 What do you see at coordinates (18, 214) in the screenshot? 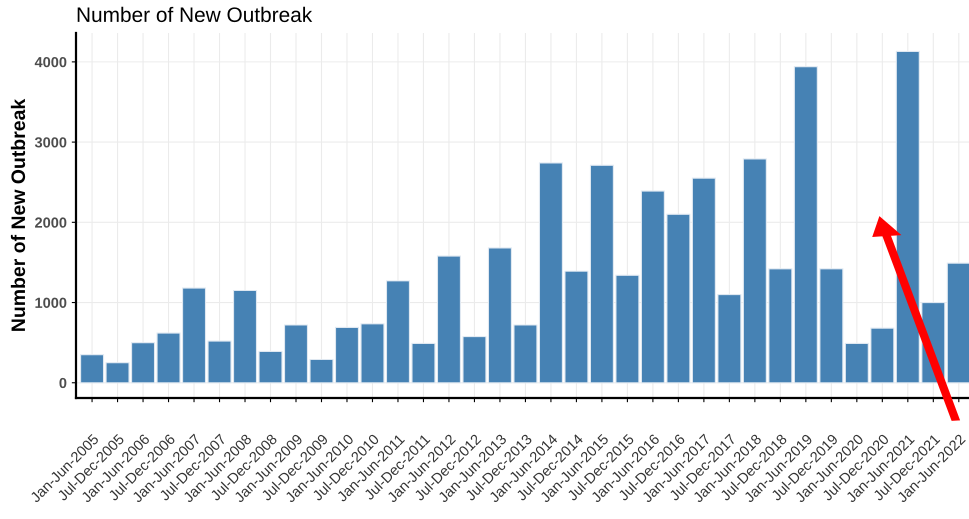
I see `y-axis-title: Number of New Outbreak` at bounding box center [18, 214].